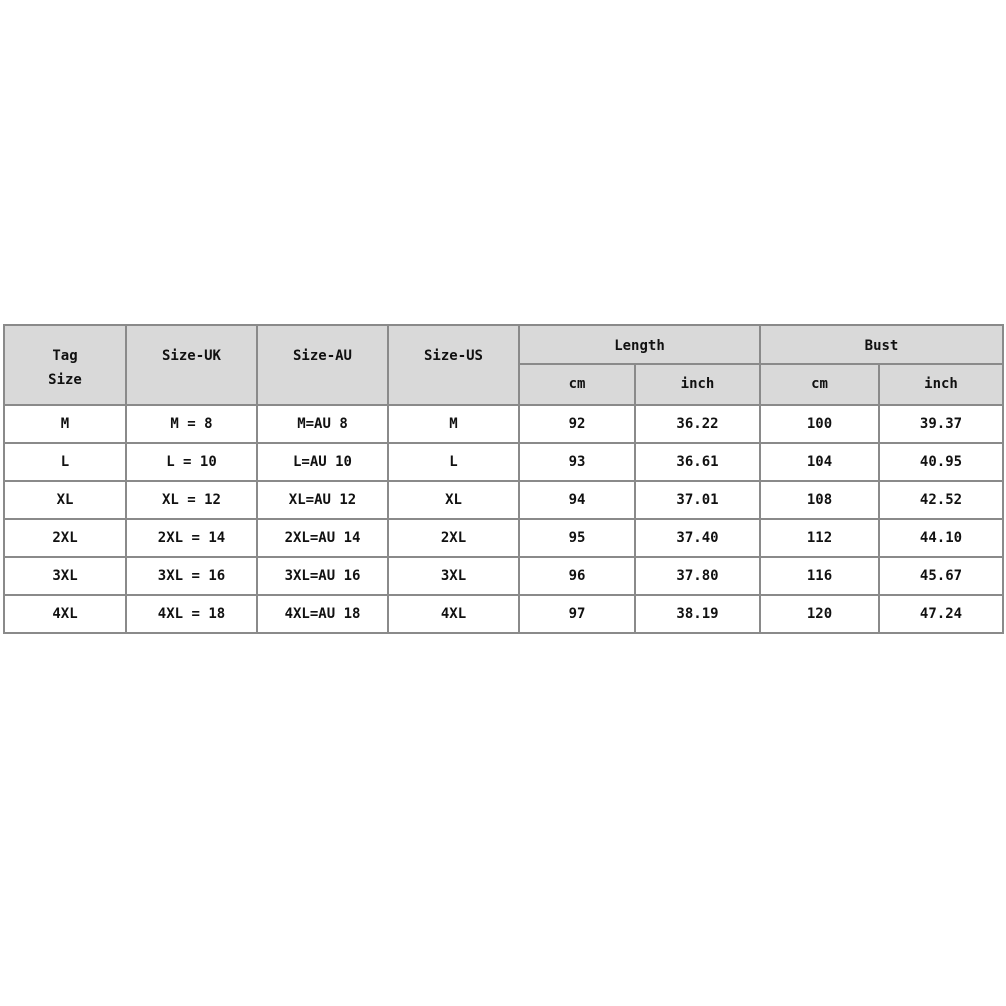 The image size is (1006, 1006). What do you see at coordinates (697, 424) in the screenshot?
I see `cell-length-inch: 36.22` at bounding box center [697, 424].